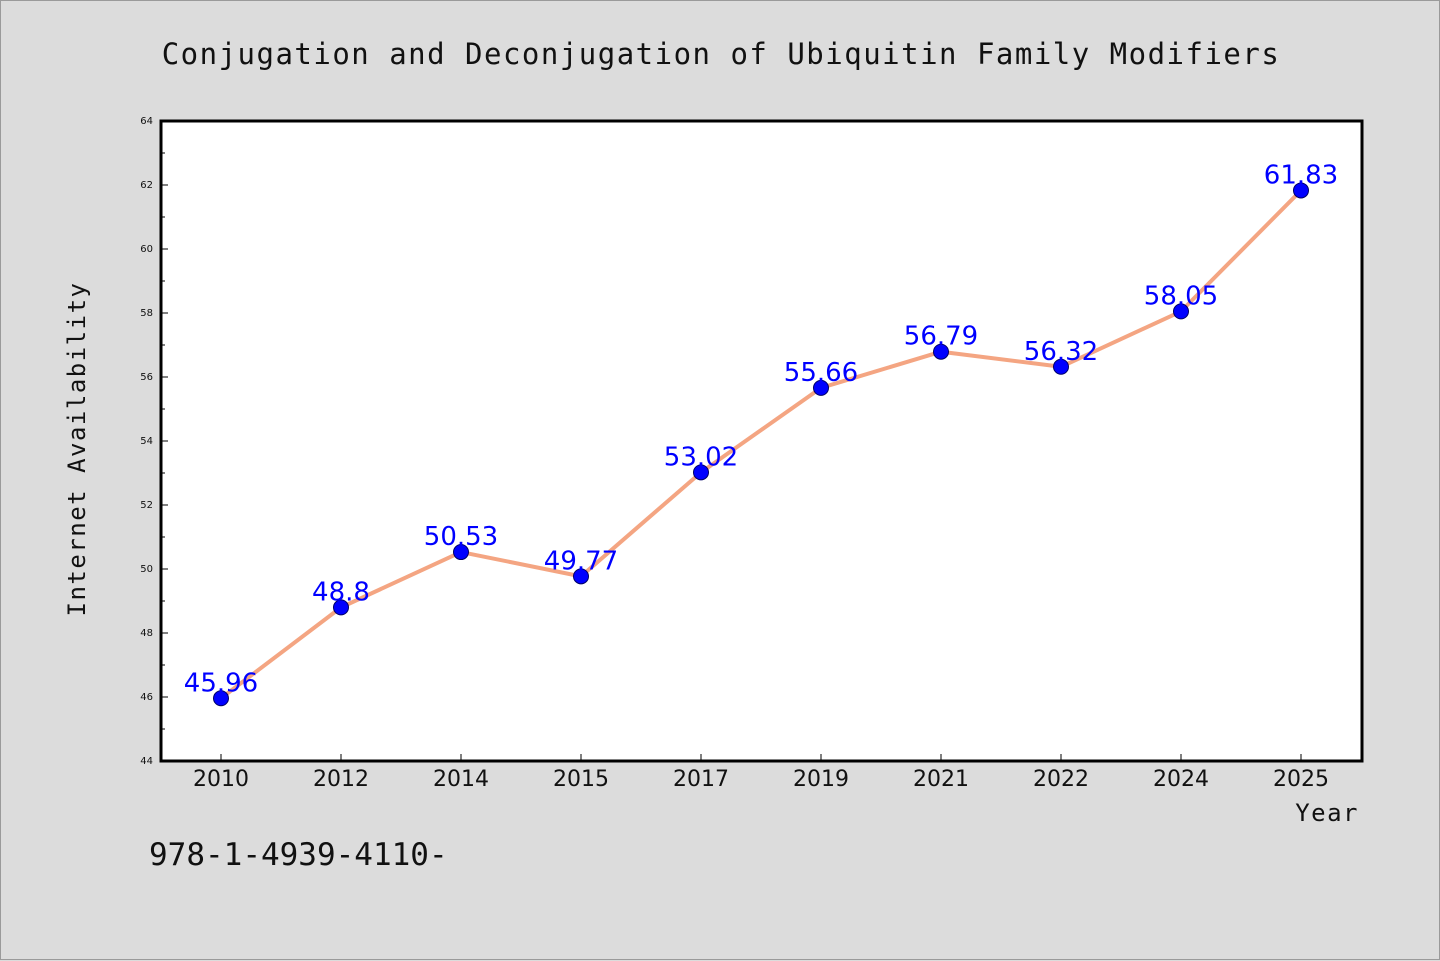 Image resolution: width=1440 pixels, height=961 pixels. Describe the element at coordinates (1061, 352) in the screenshot. I see `data-label: 56.32` at that location.